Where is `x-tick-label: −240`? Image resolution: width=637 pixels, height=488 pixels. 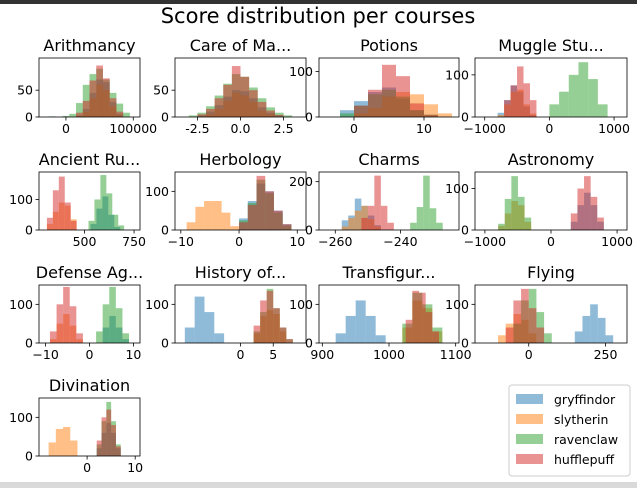
x-tick-label: −240 is located at coordinates (400, 241).